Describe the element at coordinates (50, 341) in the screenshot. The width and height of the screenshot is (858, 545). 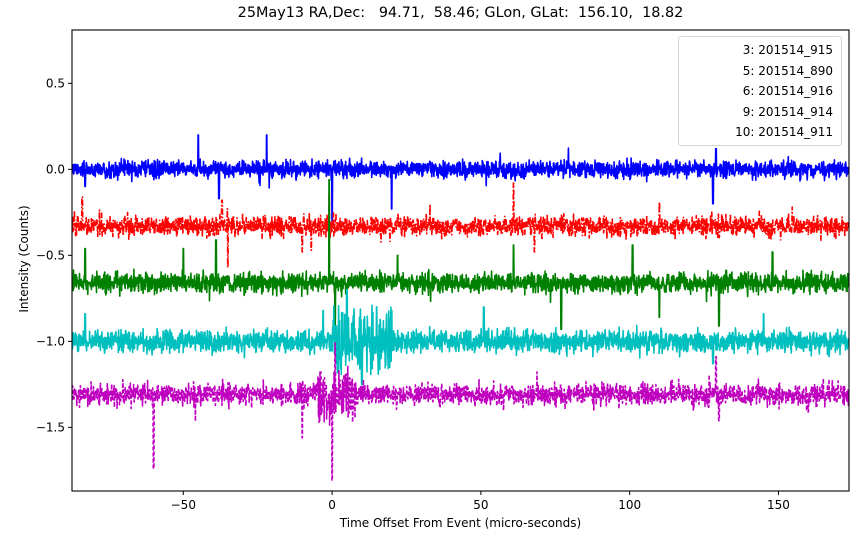
I see `y-tick-label: −1.0` at that location.